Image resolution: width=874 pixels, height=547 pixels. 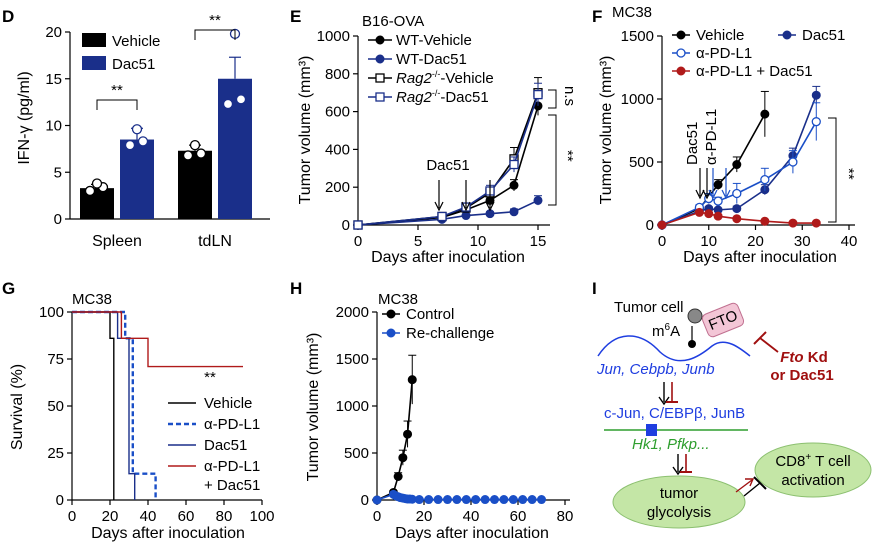 I want to click on inhibit-line, so click(x=769, y=345).